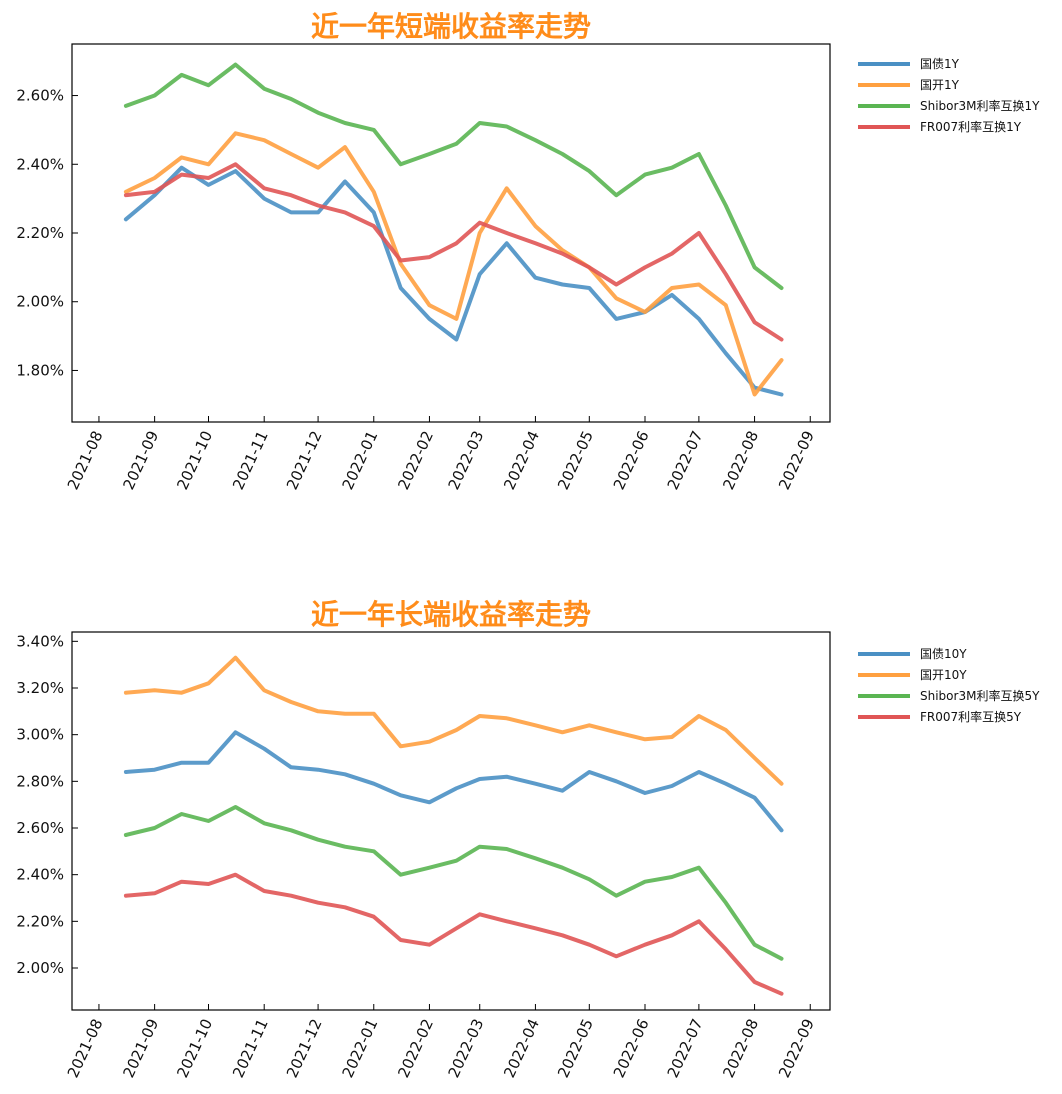  I want to click on chart-title: 近一年长端收益率走势, so click(451, 614).